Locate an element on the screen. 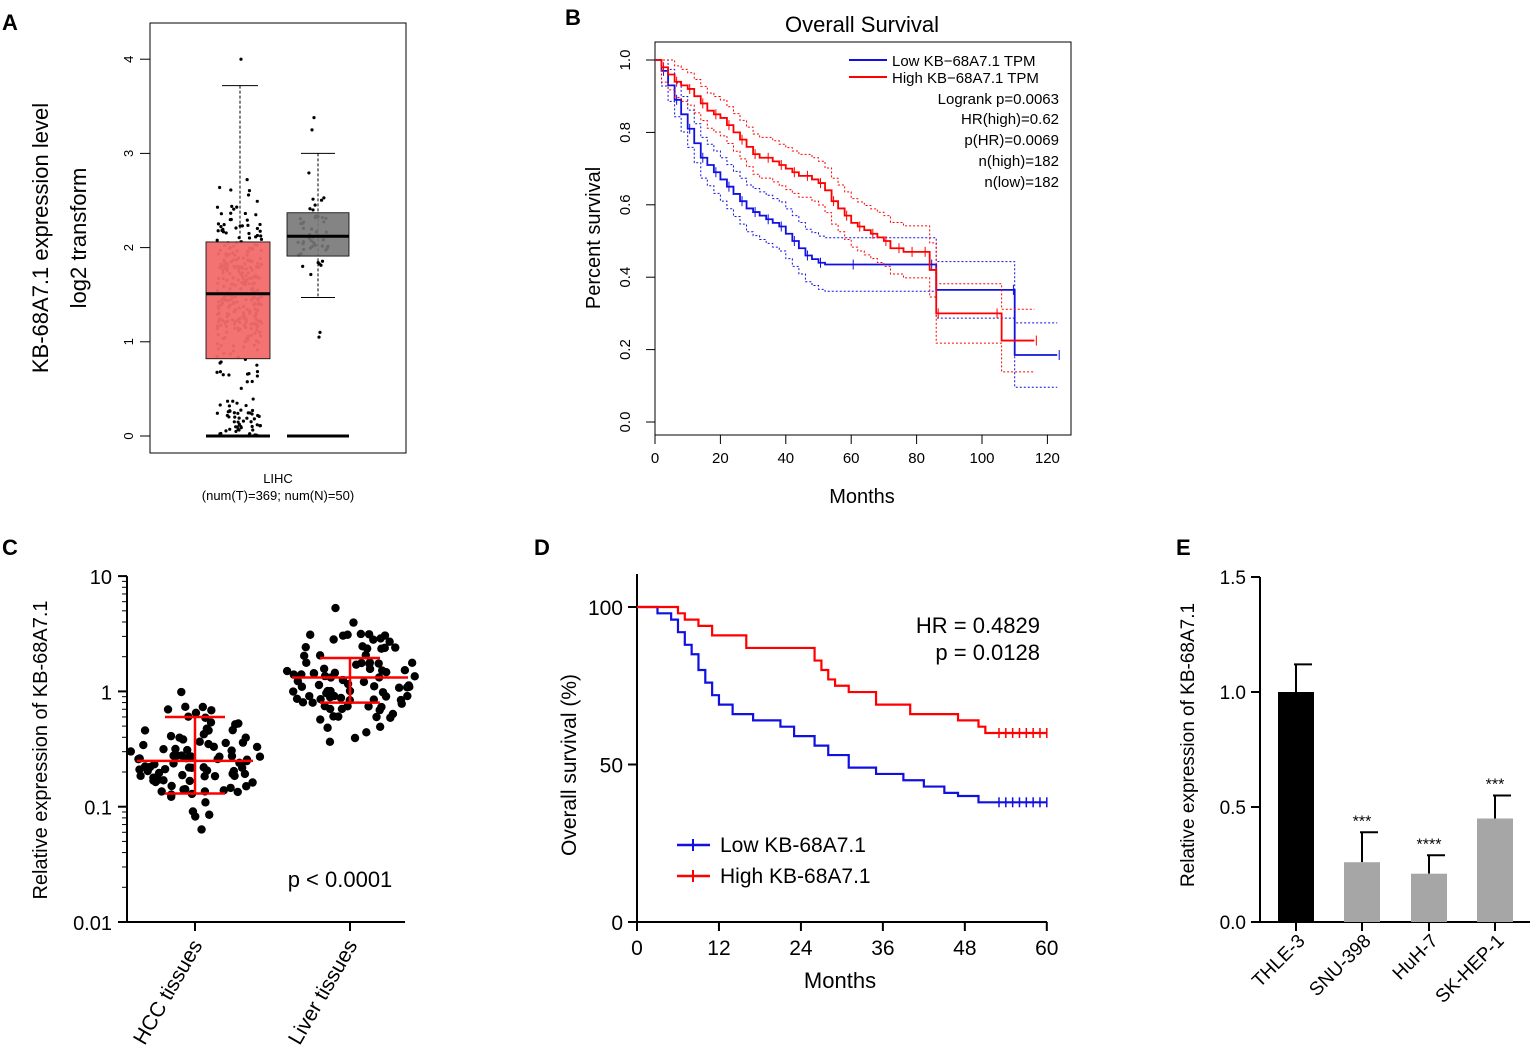 The width and height of the screenshot is (1536, 1051). panel-c-axes: 0.01 0.1 1 10 HCC tissues Liver tissues is located at coordinates (239, 808).